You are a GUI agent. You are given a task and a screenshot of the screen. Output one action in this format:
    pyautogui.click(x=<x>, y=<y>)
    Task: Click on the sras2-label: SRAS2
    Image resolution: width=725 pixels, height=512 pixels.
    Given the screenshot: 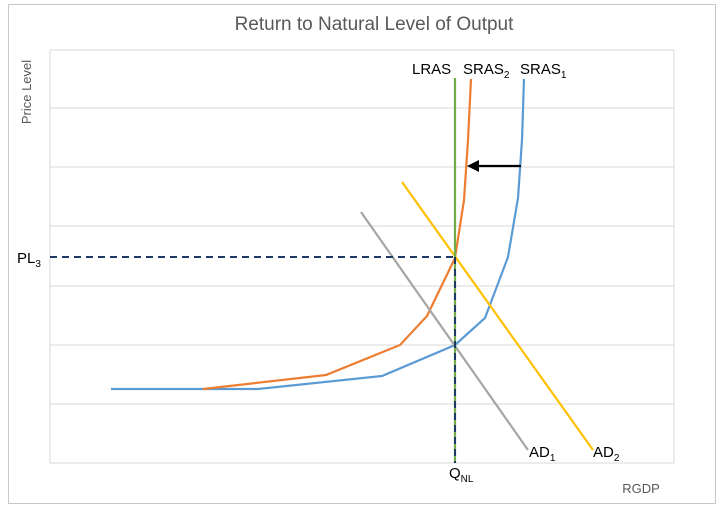 What is the action you would take?
    pyautogui.click(x=486, y=71)
    